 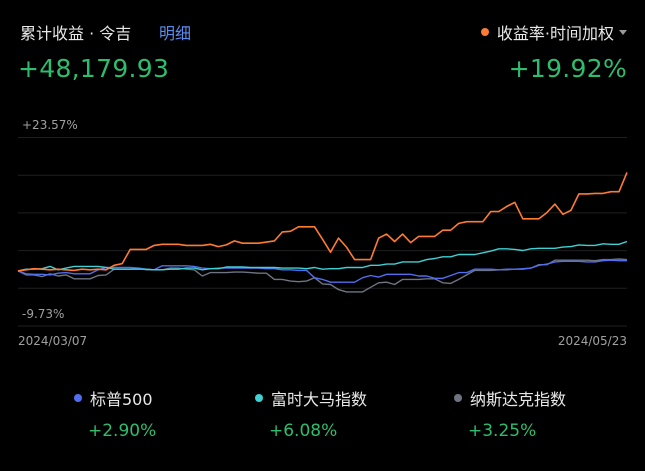 What do you see at coordinates (115, 413) in the screenshot?
I see `legend-item-sp500: 标普500 +2.90%` at bounding box center [115, 413].